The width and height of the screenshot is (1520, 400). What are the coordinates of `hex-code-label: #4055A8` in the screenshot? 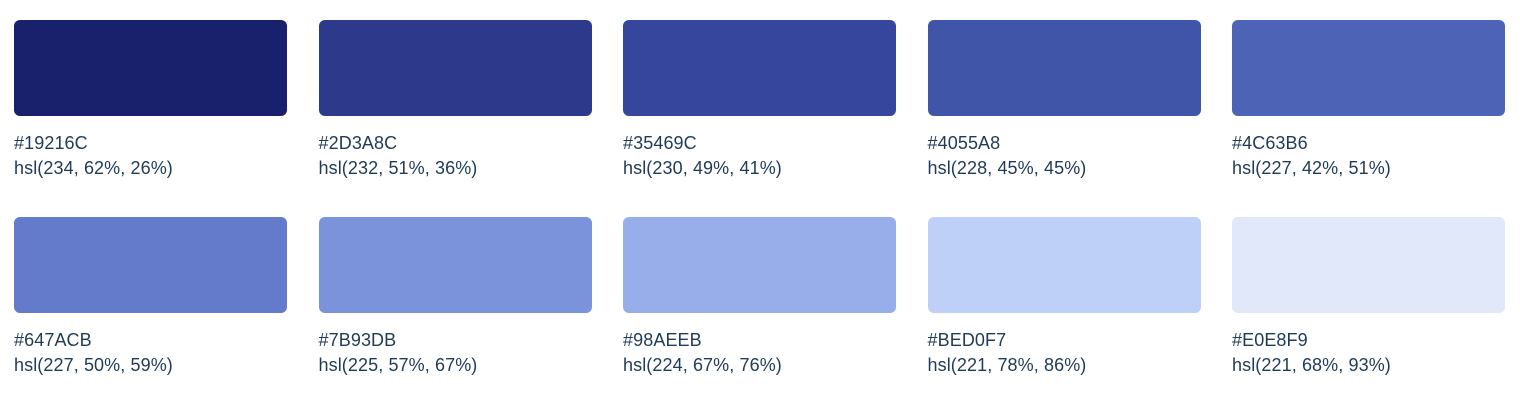 It's located at (964, 143).